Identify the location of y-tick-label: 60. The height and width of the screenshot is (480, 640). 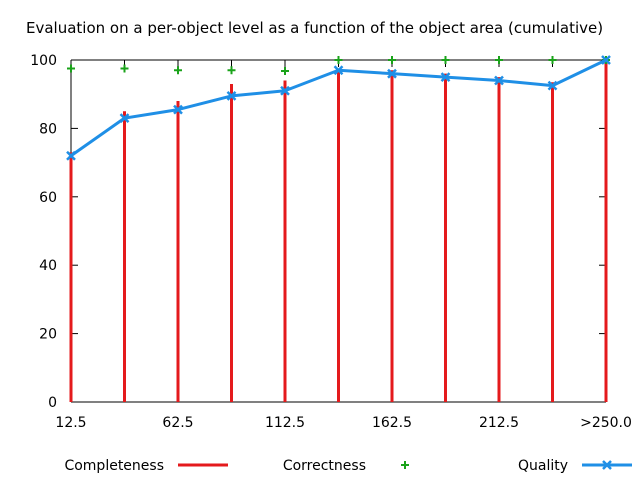
(48, 198).